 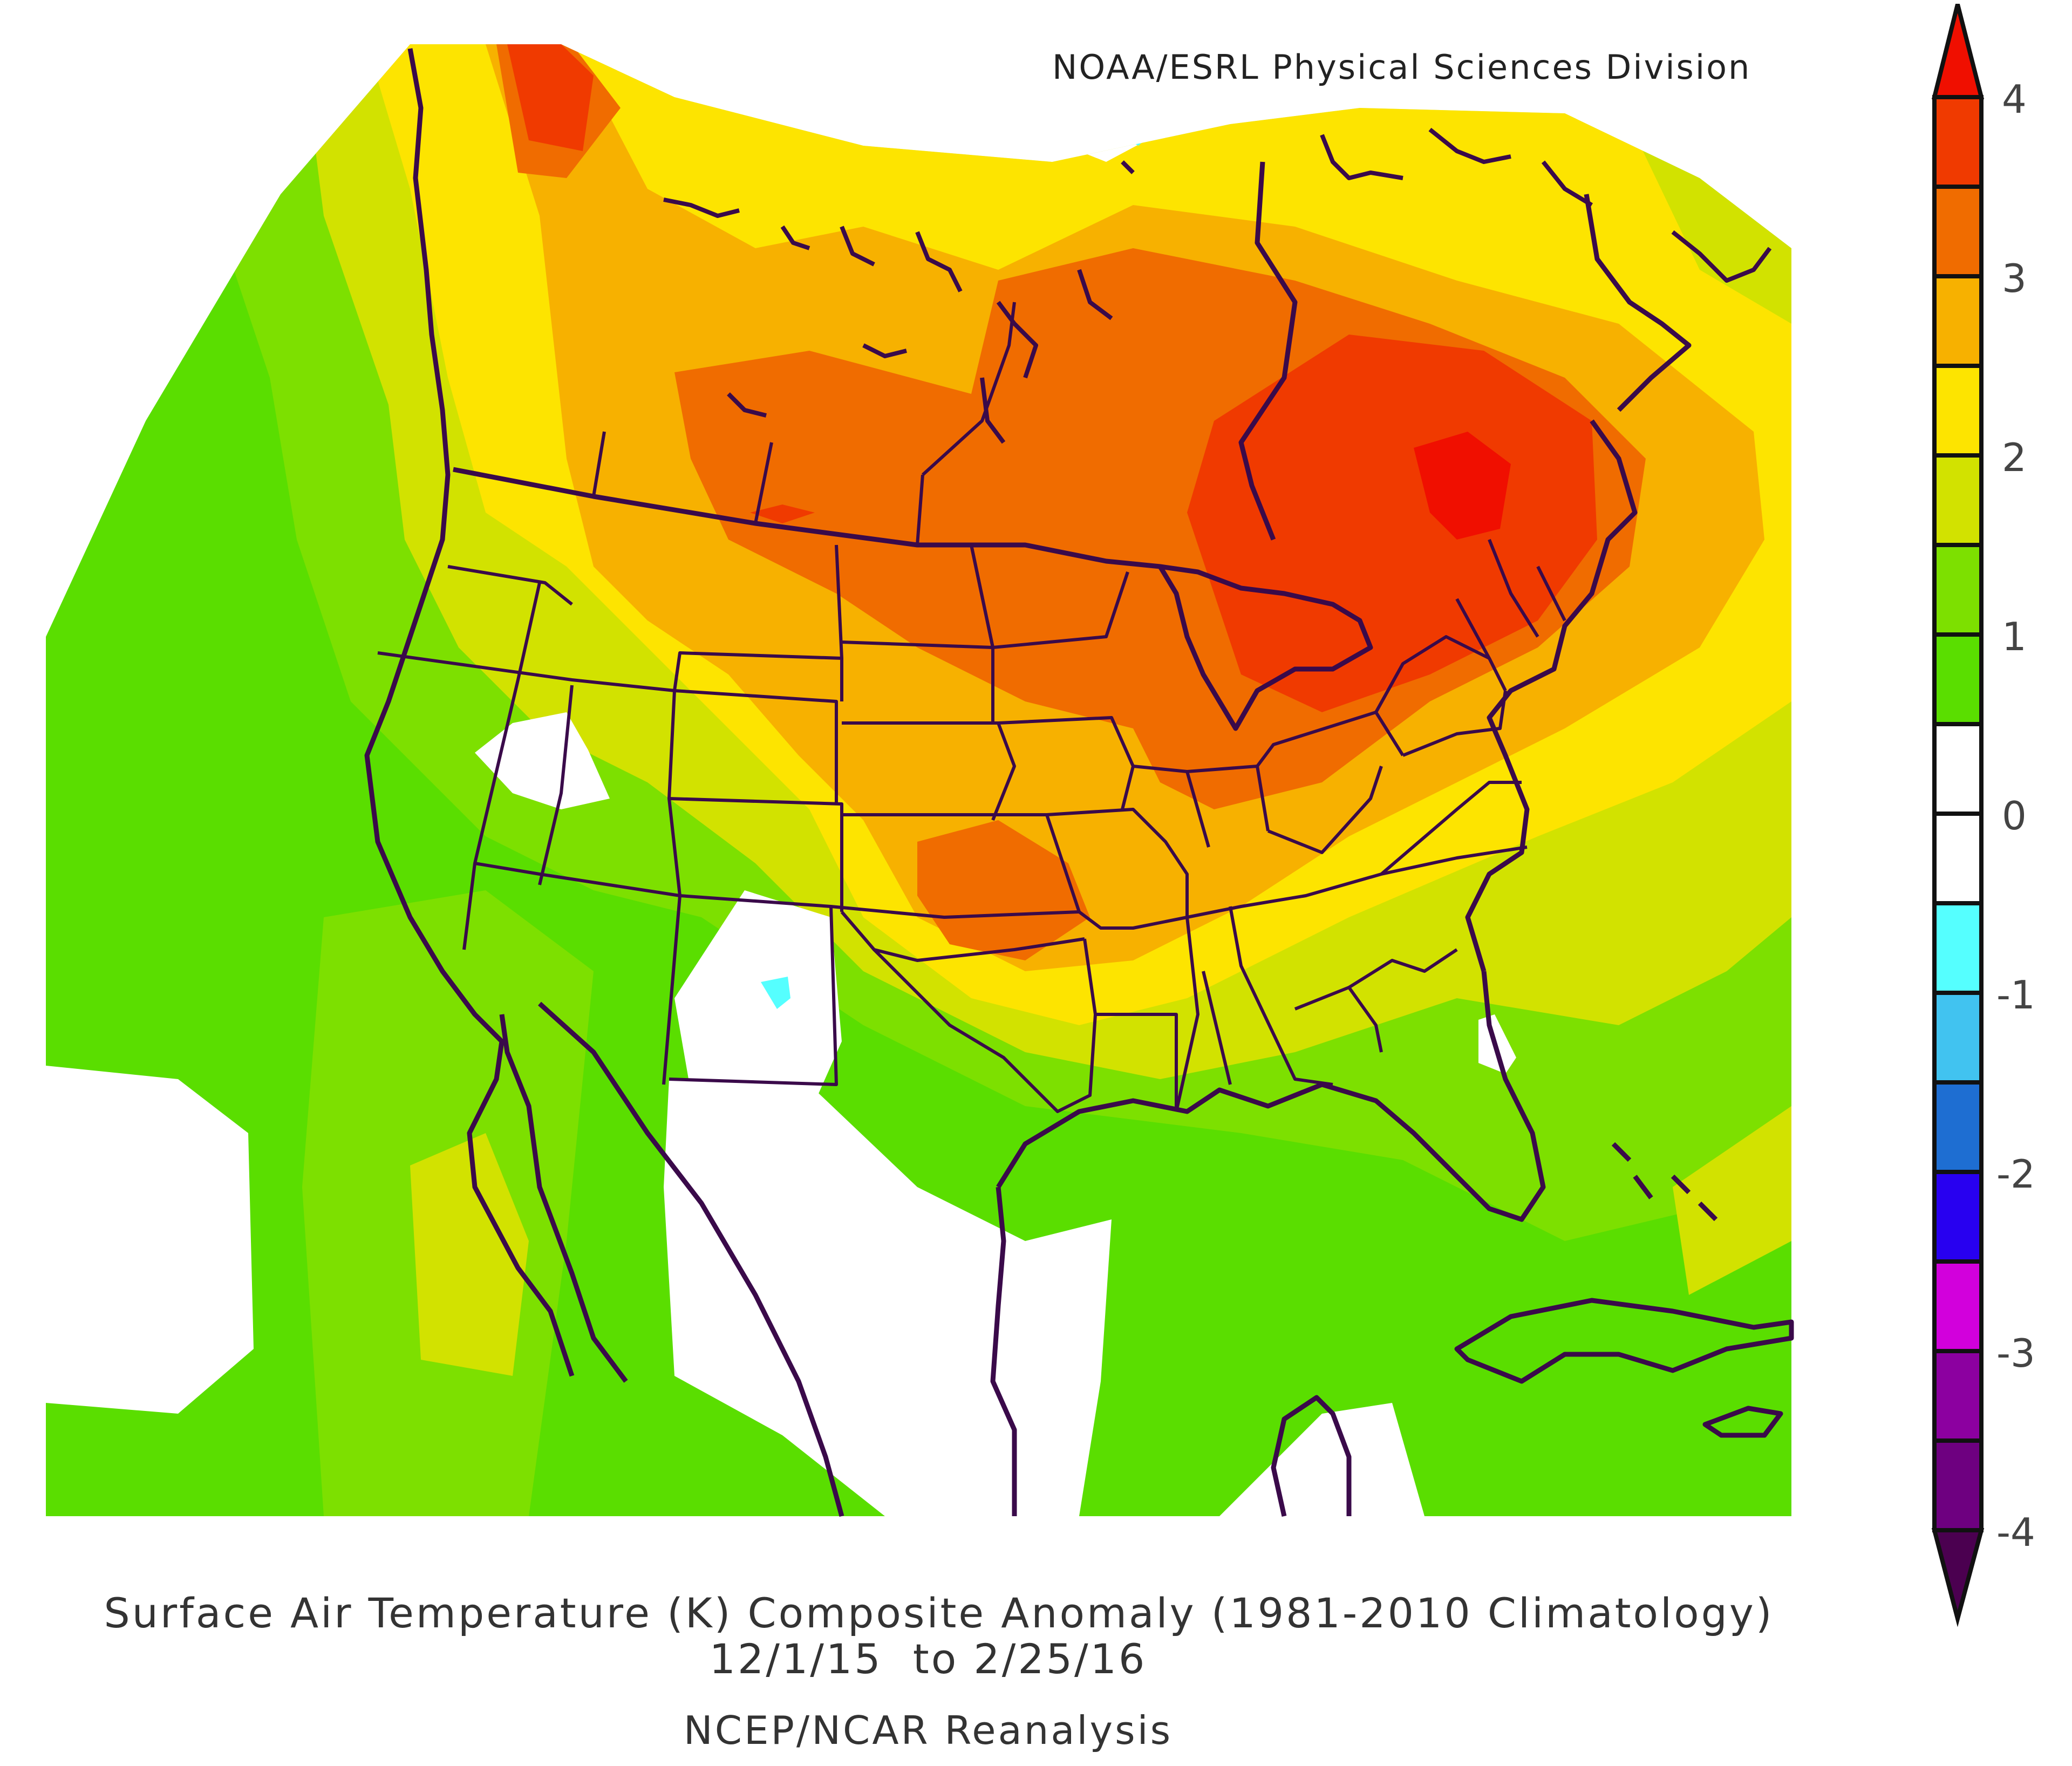 What do you see at coordinates (1958, 1038) in the screenshot?
I see `colorbar-bin-neg1p5-neg1` at bounding box center [1958, 1038].